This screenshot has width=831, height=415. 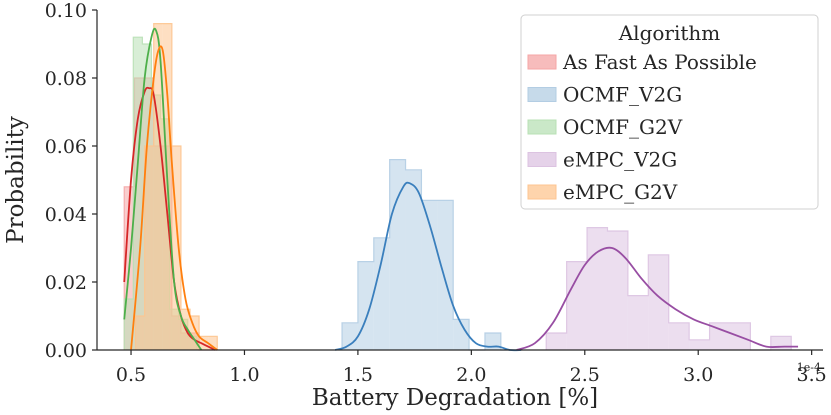 What do you see at coordinates (622, 95) in the screenshot?
I see `legend-label-ocmf-v2g: OCMF_V2G` at bounding box center [622, 95].